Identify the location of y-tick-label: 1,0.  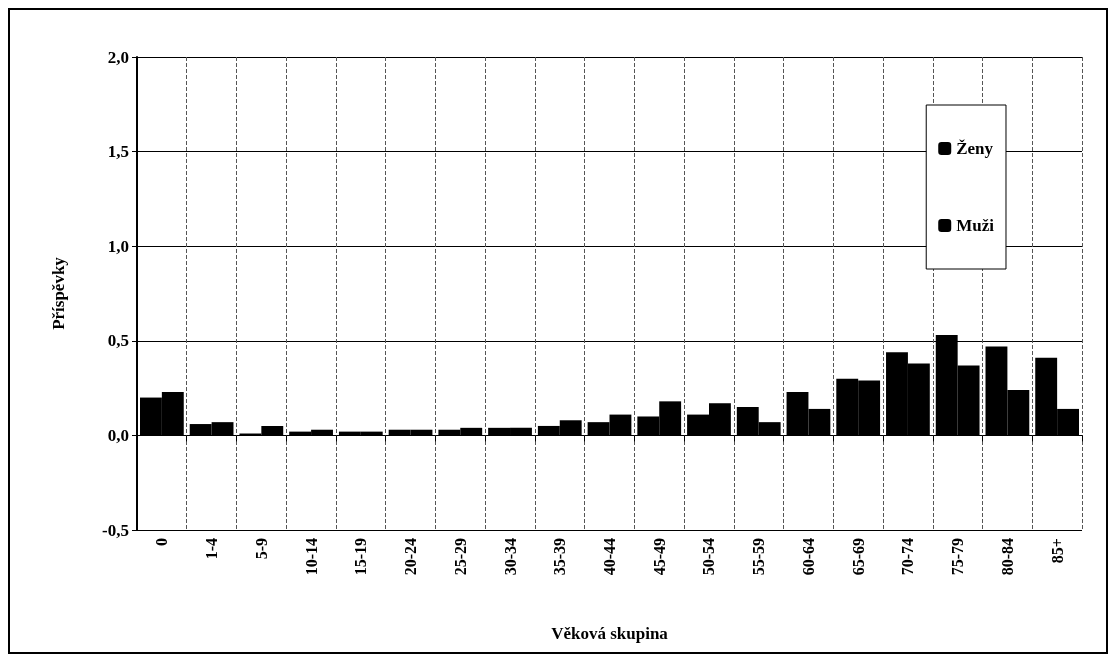
(118, 246).